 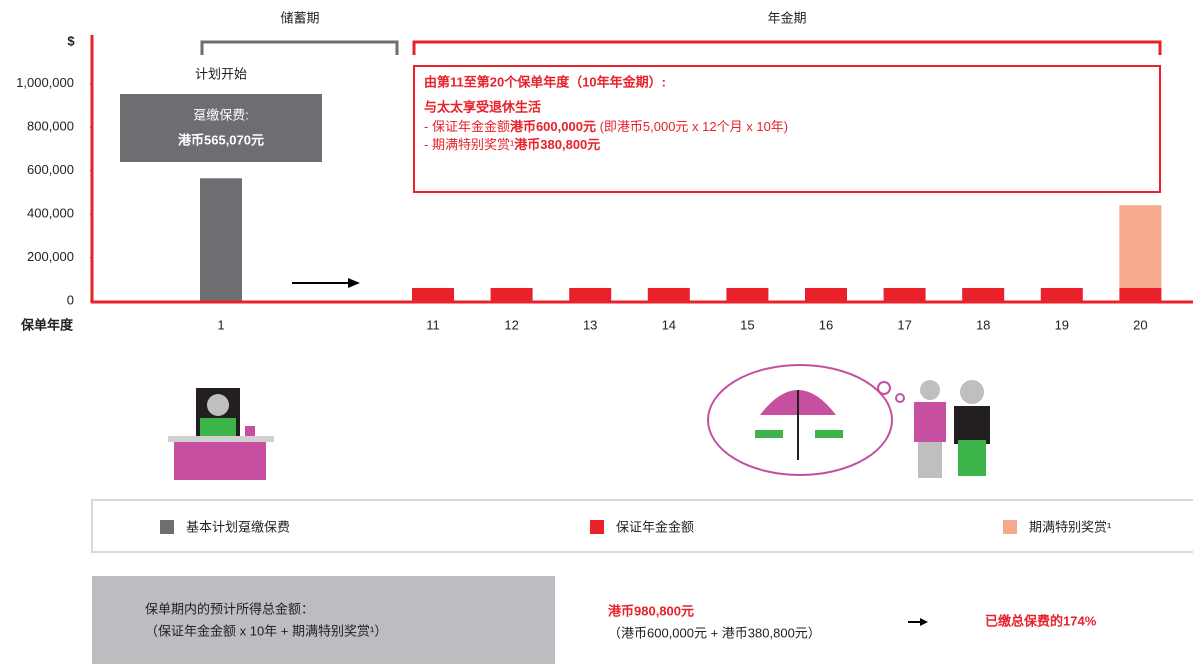 What do you see at coordinates (266, 630) in the screenshot?
I see `summary-label: （保证年金金额 x 10年 + 期满特别奖赏¹）` at bounding box center [266, 630].